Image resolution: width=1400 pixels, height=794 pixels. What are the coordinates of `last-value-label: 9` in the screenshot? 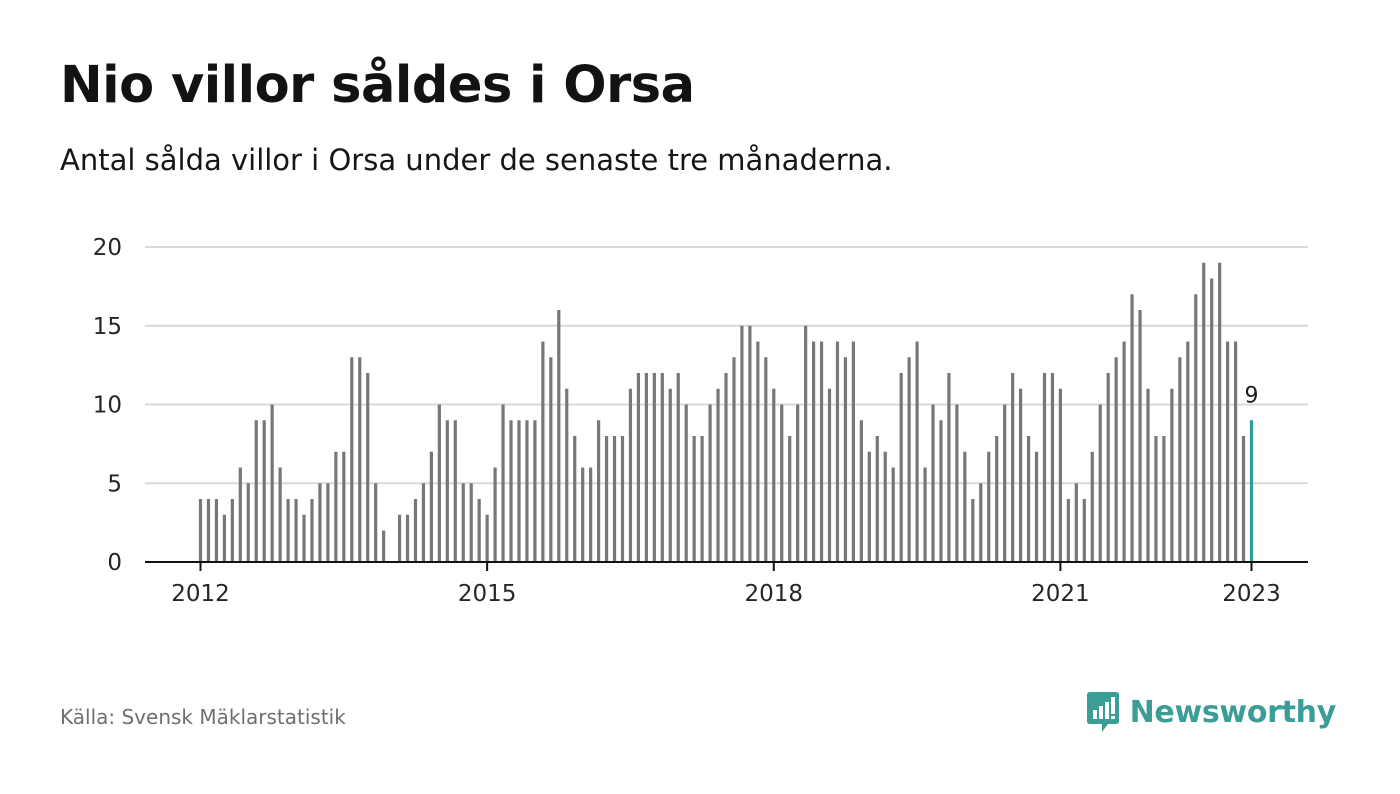 It's located at (1252, 395).